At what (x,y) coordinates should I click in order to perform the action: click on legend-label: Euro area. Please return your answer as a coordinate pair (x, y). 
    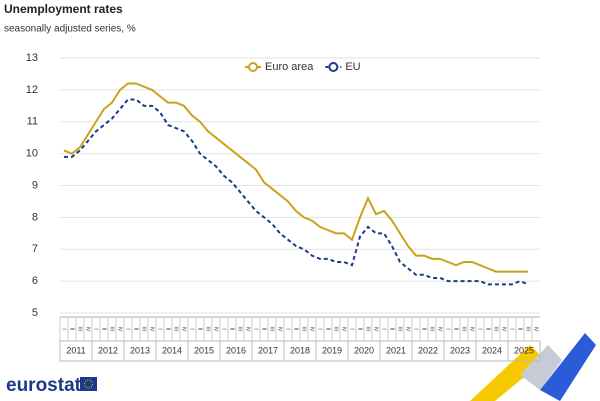
    Looking at the image, I should click on (289, 67).